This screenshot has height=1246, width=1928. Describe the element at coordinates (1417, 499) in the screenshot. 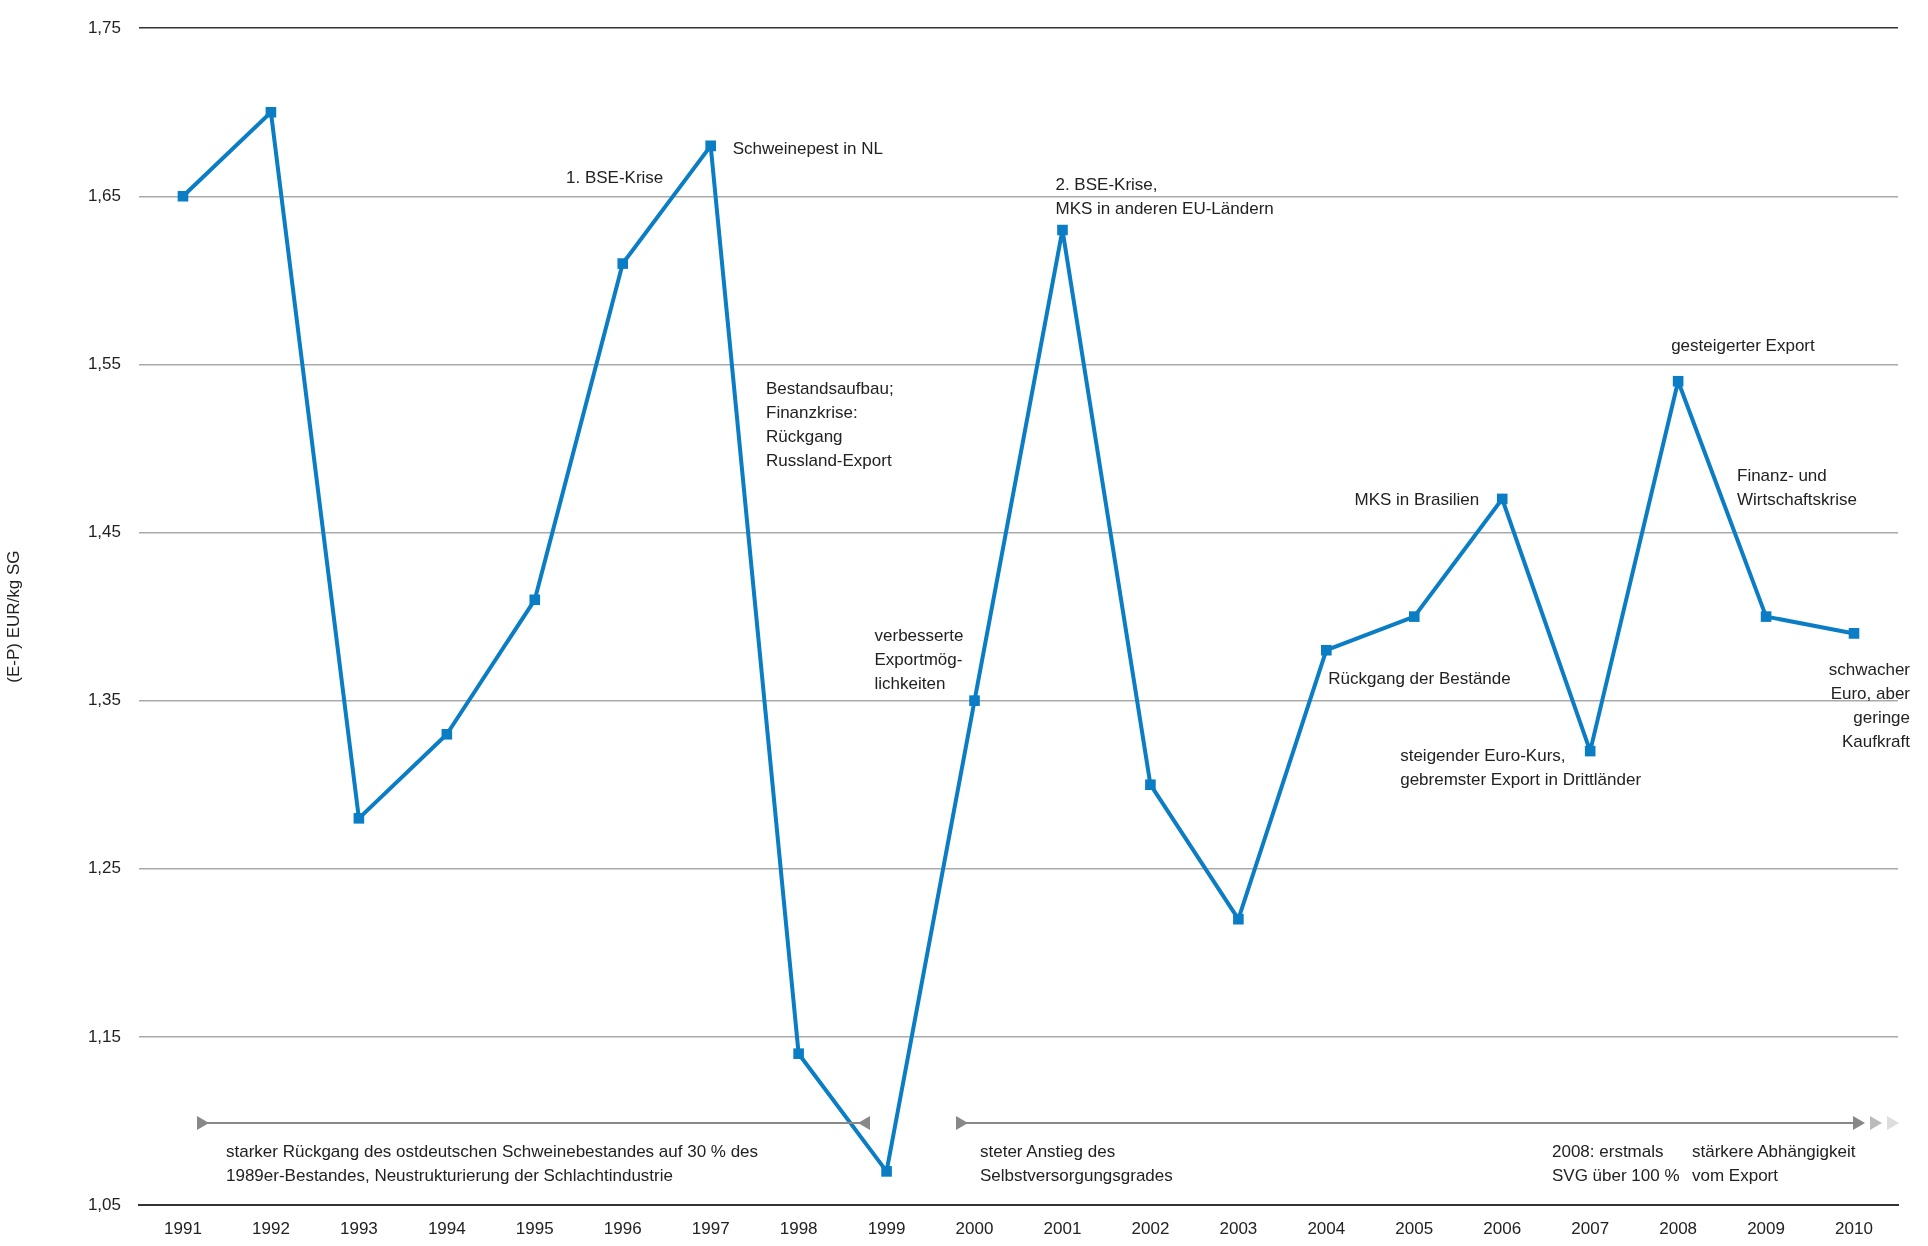

I see `annotation: MKS in Brasilien` at that location.